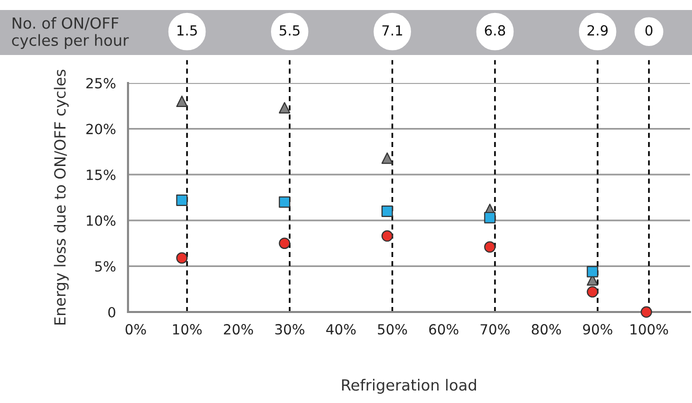 The image size is (692, 403). Describe the element at coordinates (597, 329) in the screenshot. I see `x-tick-label: 90%` at that location.